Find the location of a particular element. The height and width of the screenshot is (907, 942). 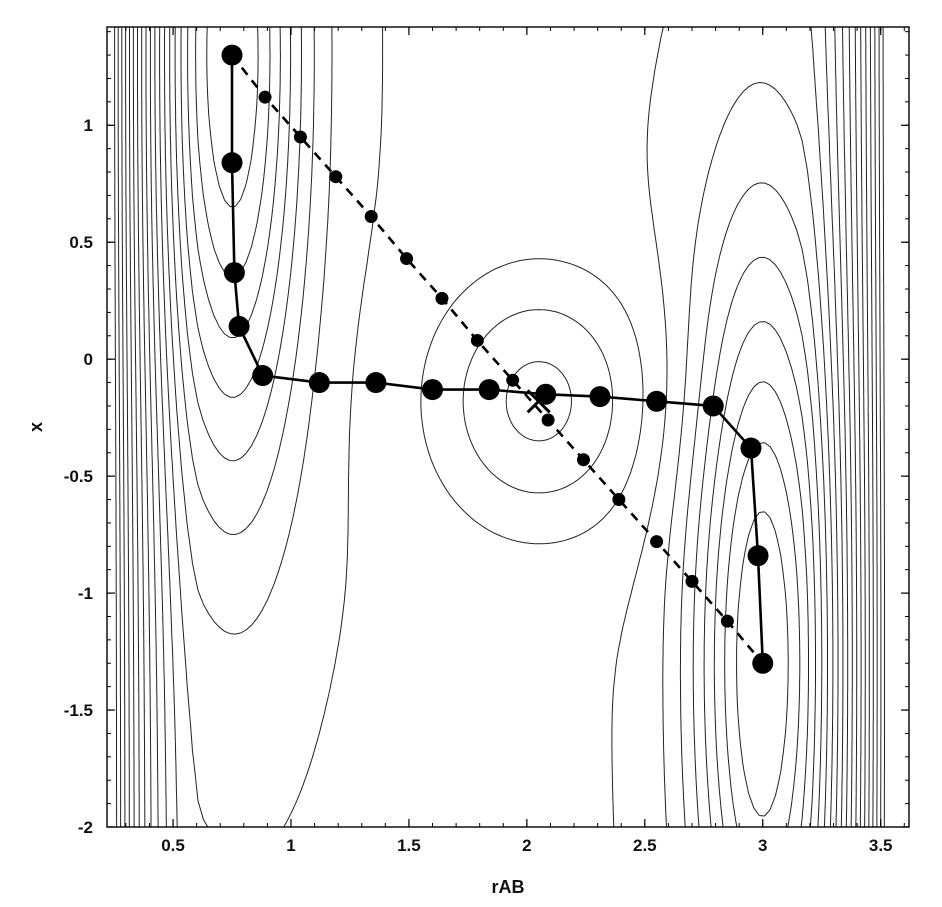

x-axis-title: rAB is located at coordinates (507, 887).